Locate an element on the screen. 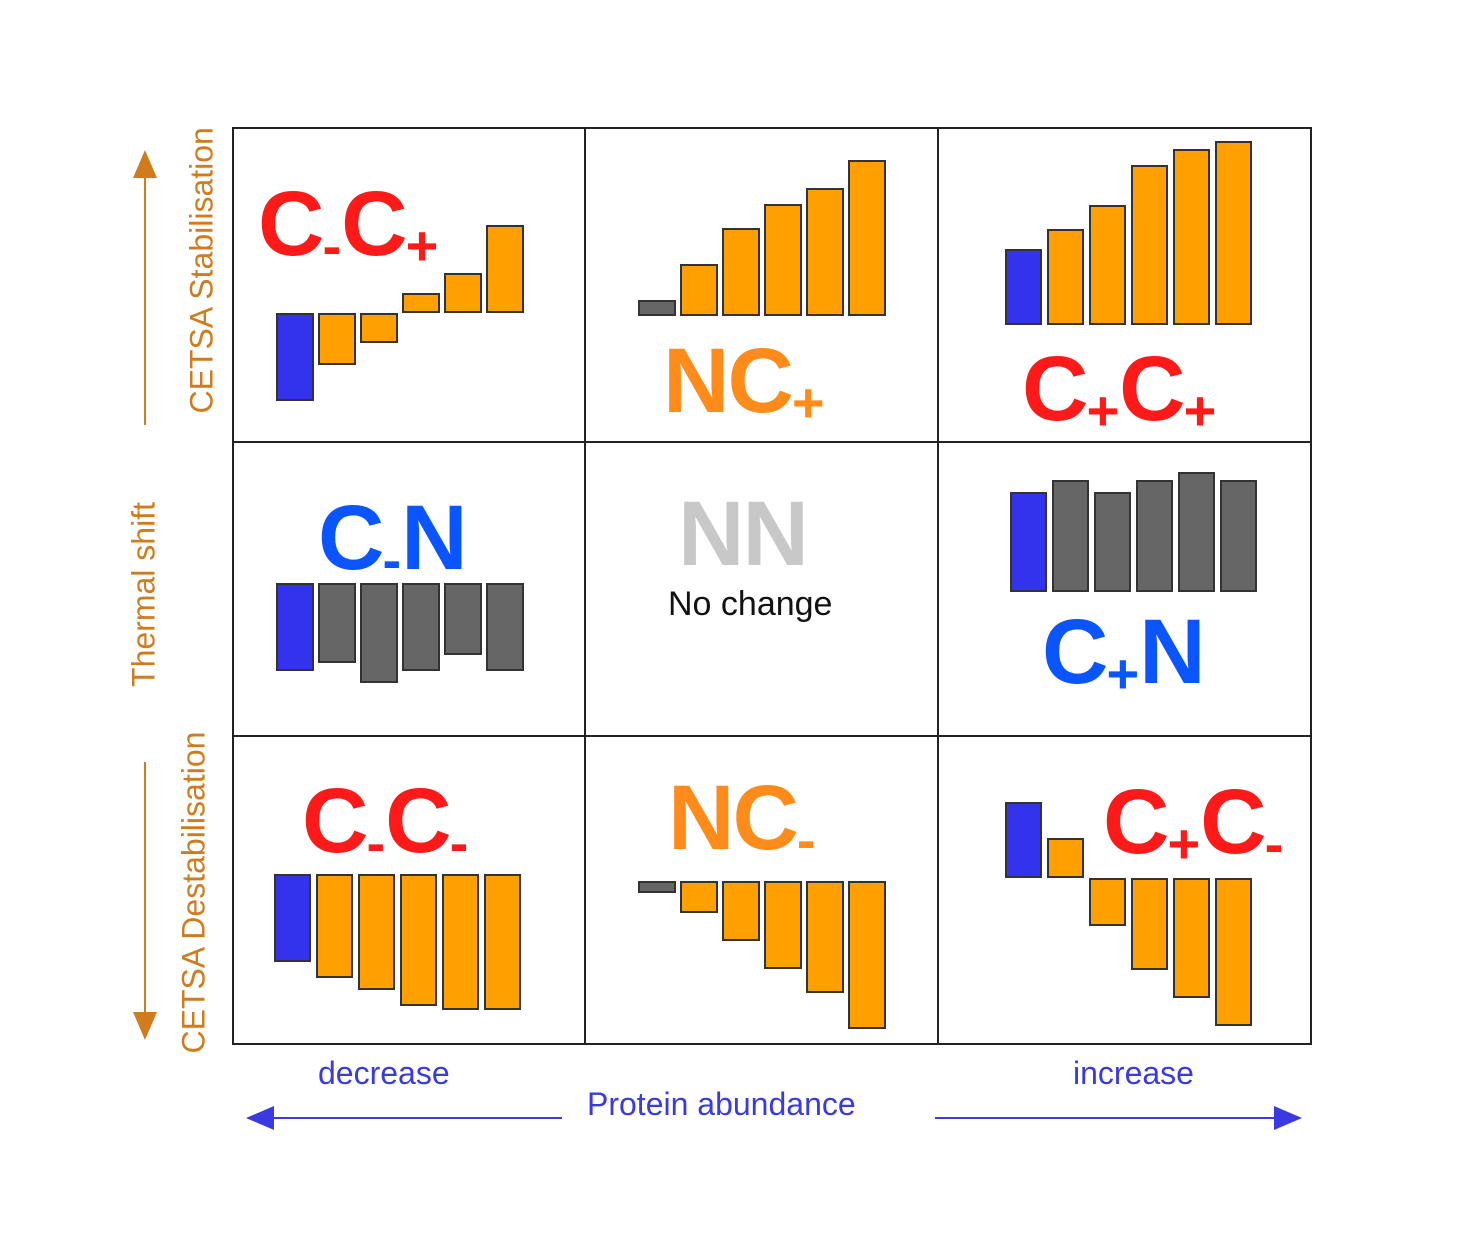 This screenshot has width=1475, height=1250. code-tl: C-C+ is located at coordinates (348, 225).